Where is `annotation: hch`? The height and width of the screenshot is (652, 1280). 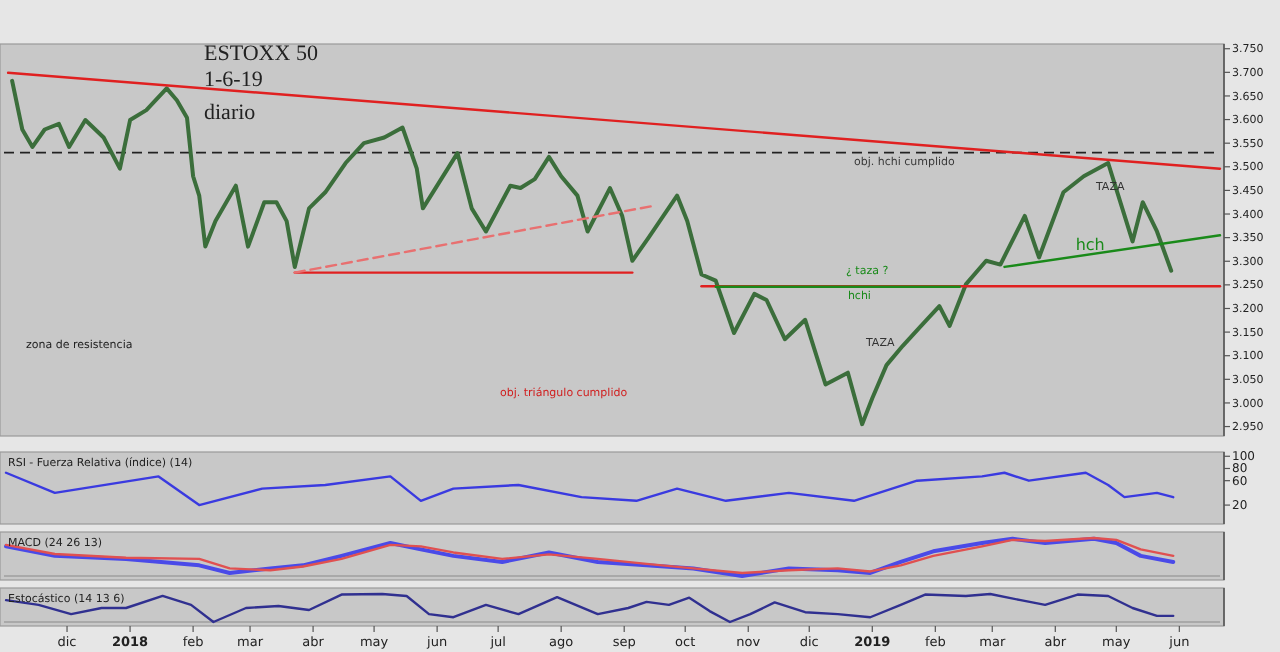
annotation: hch is located at coordinates (1090, 245).